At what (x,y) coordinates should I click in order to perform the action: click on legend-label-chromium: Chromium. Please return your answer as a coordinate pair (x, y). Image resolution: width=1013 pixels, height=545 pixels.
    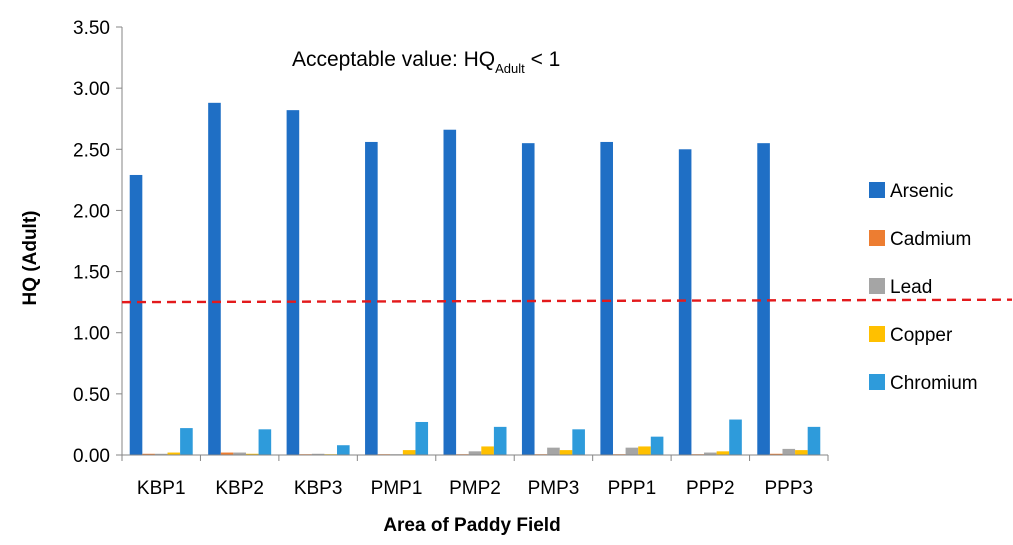
    Looking at the image, I should click on (934, 383).